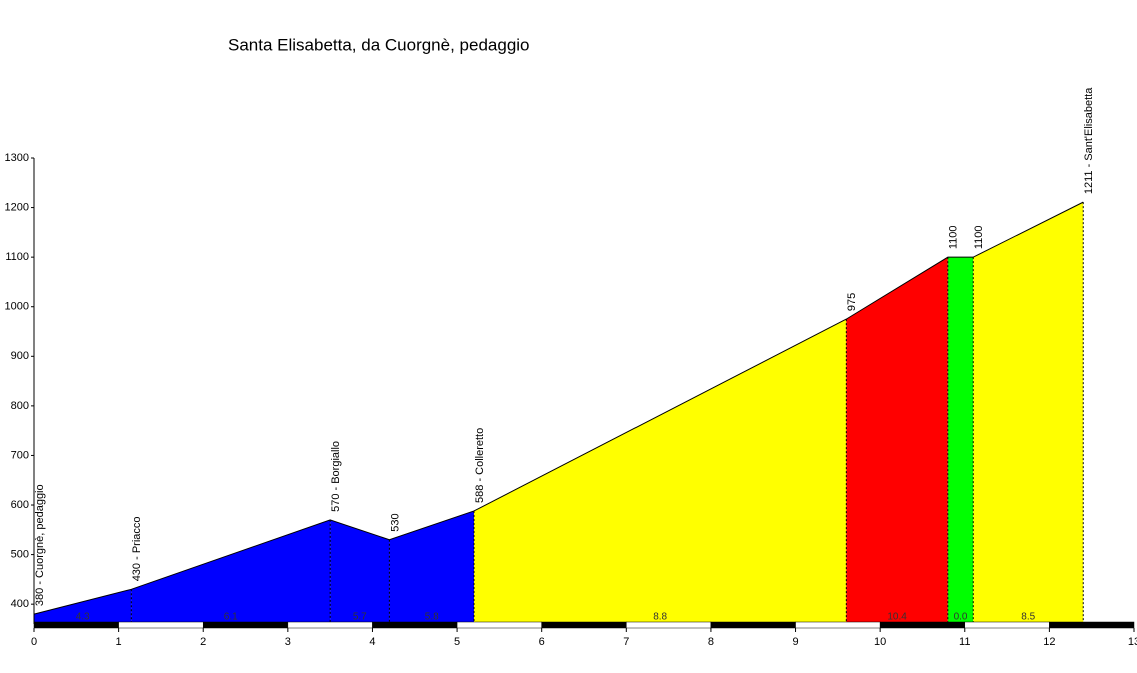 The height and width of the screenshot is (673, 1137). What do you see at coordinates (660, 617) in the screenshot?
I see `gradient-label: 8.8` at bounding box center [660, 617].